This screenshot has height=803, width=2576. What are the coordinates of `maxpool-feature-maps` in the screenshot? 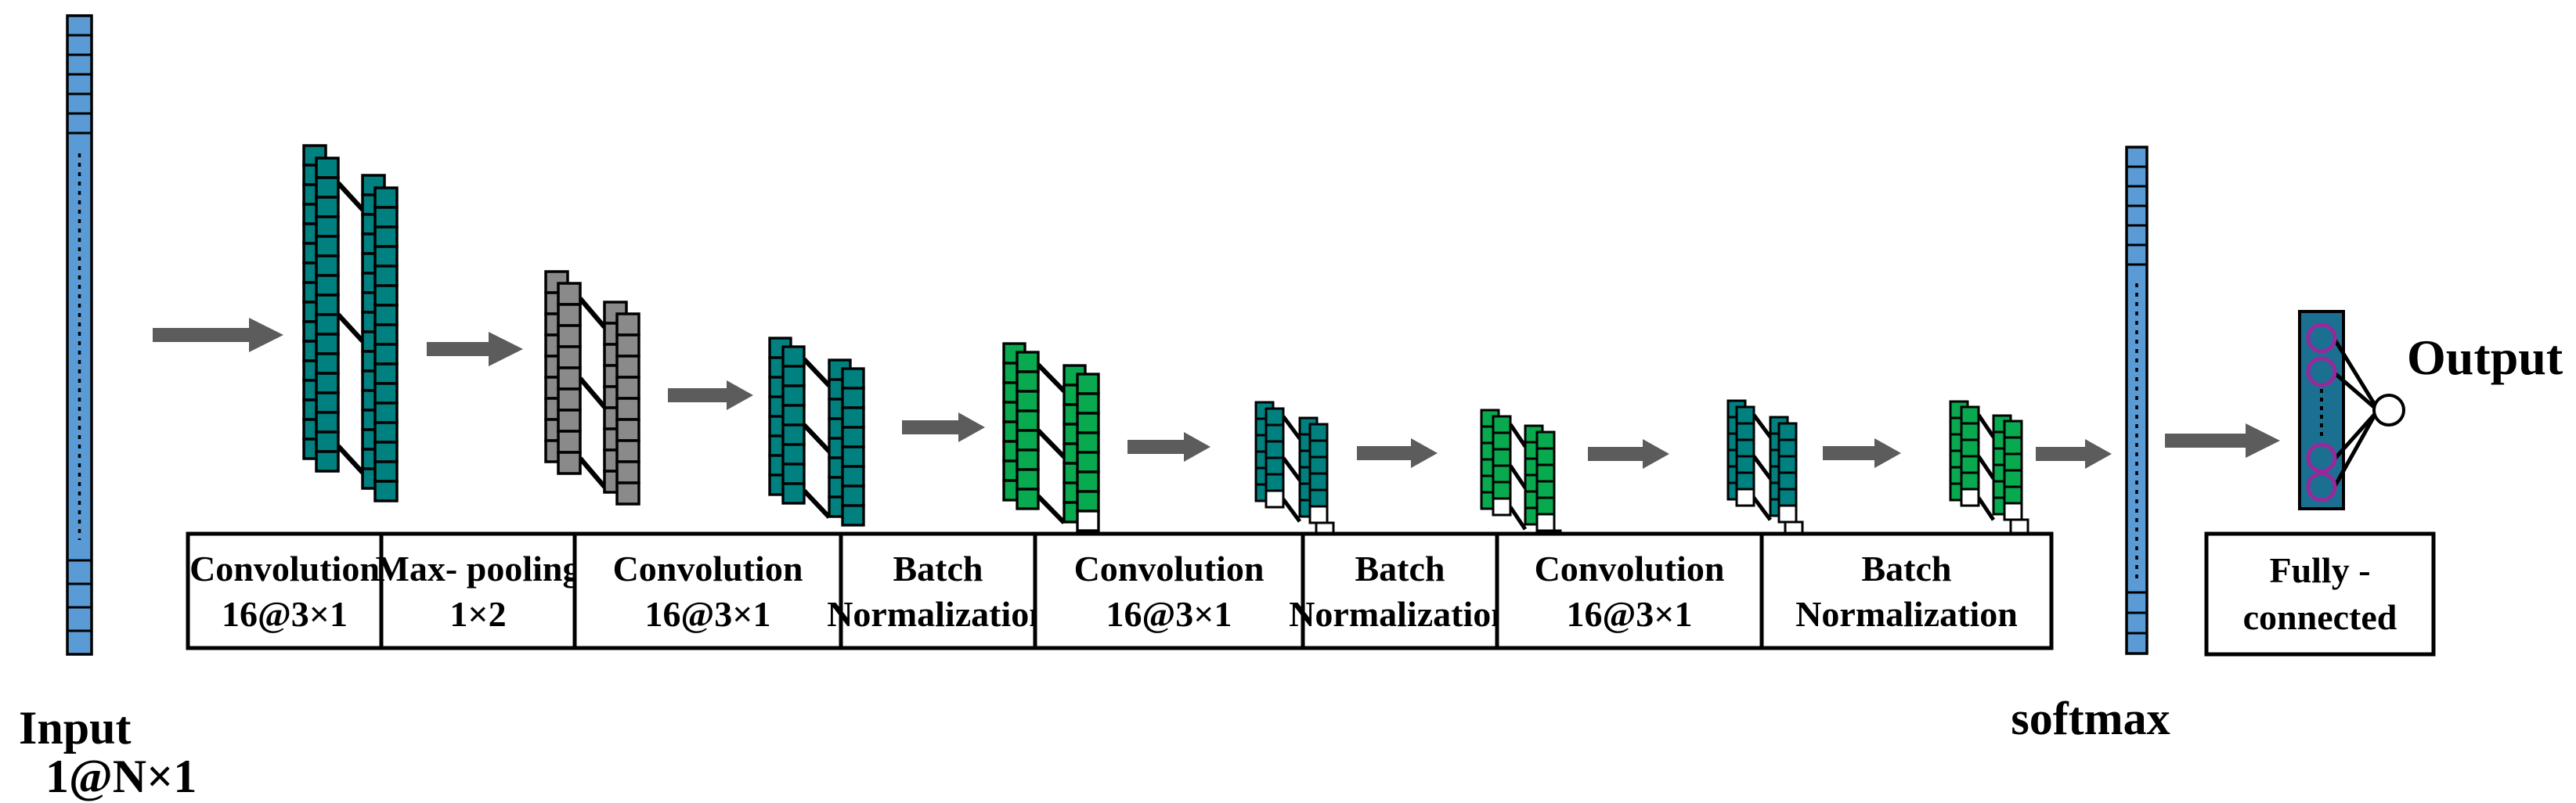 It's located at (592, 388).